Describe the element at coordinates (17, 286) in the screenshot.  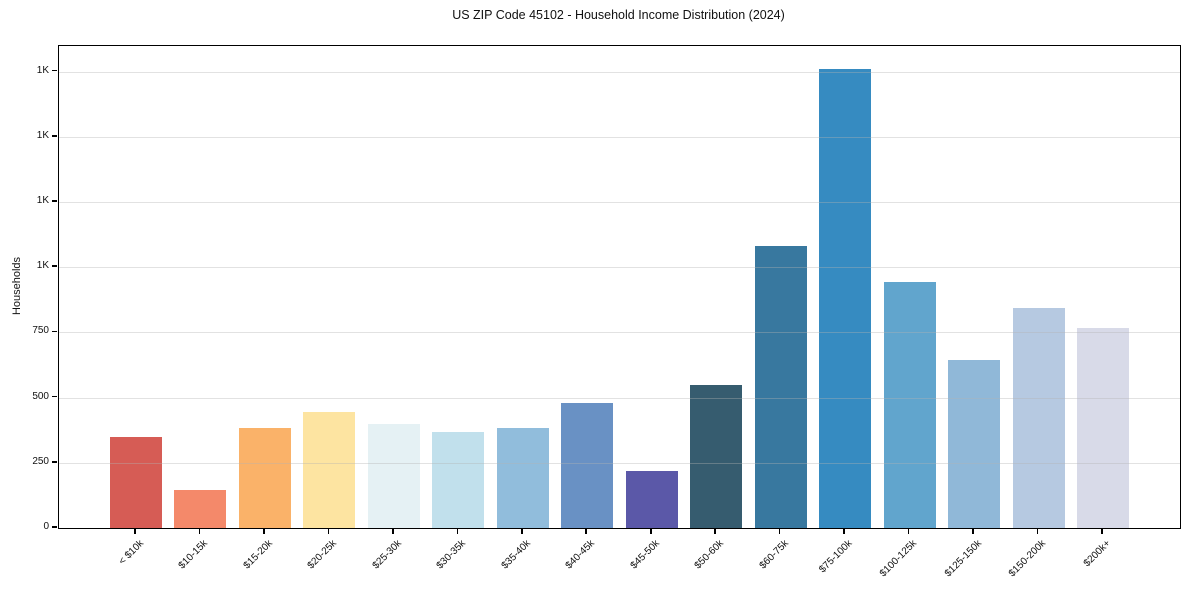
I see `y-axis-label: Households` at that location.